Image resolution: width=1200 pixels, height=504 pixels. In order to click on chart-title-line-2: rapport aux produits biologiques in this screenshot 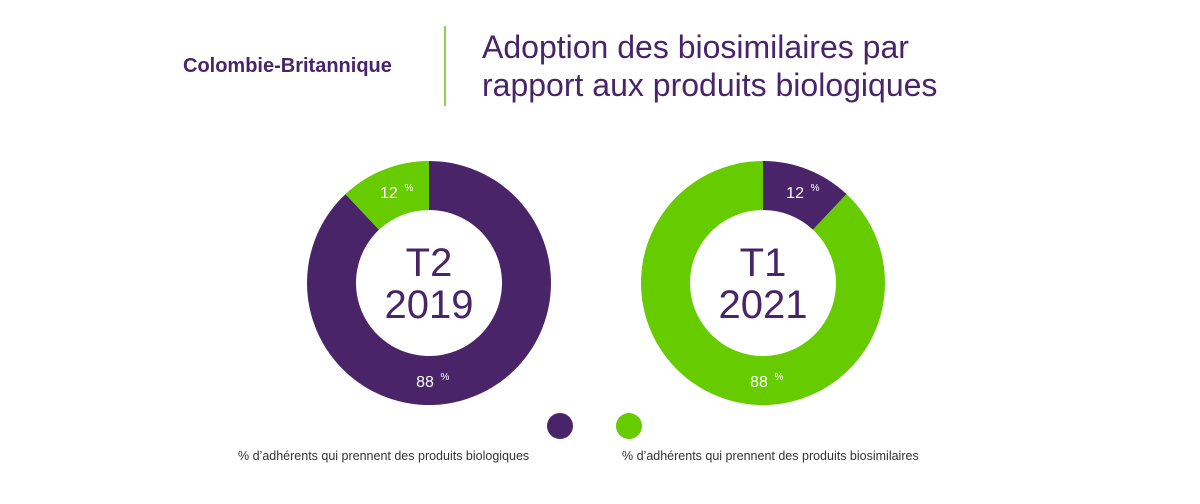, I will do `click(710, 85)`.